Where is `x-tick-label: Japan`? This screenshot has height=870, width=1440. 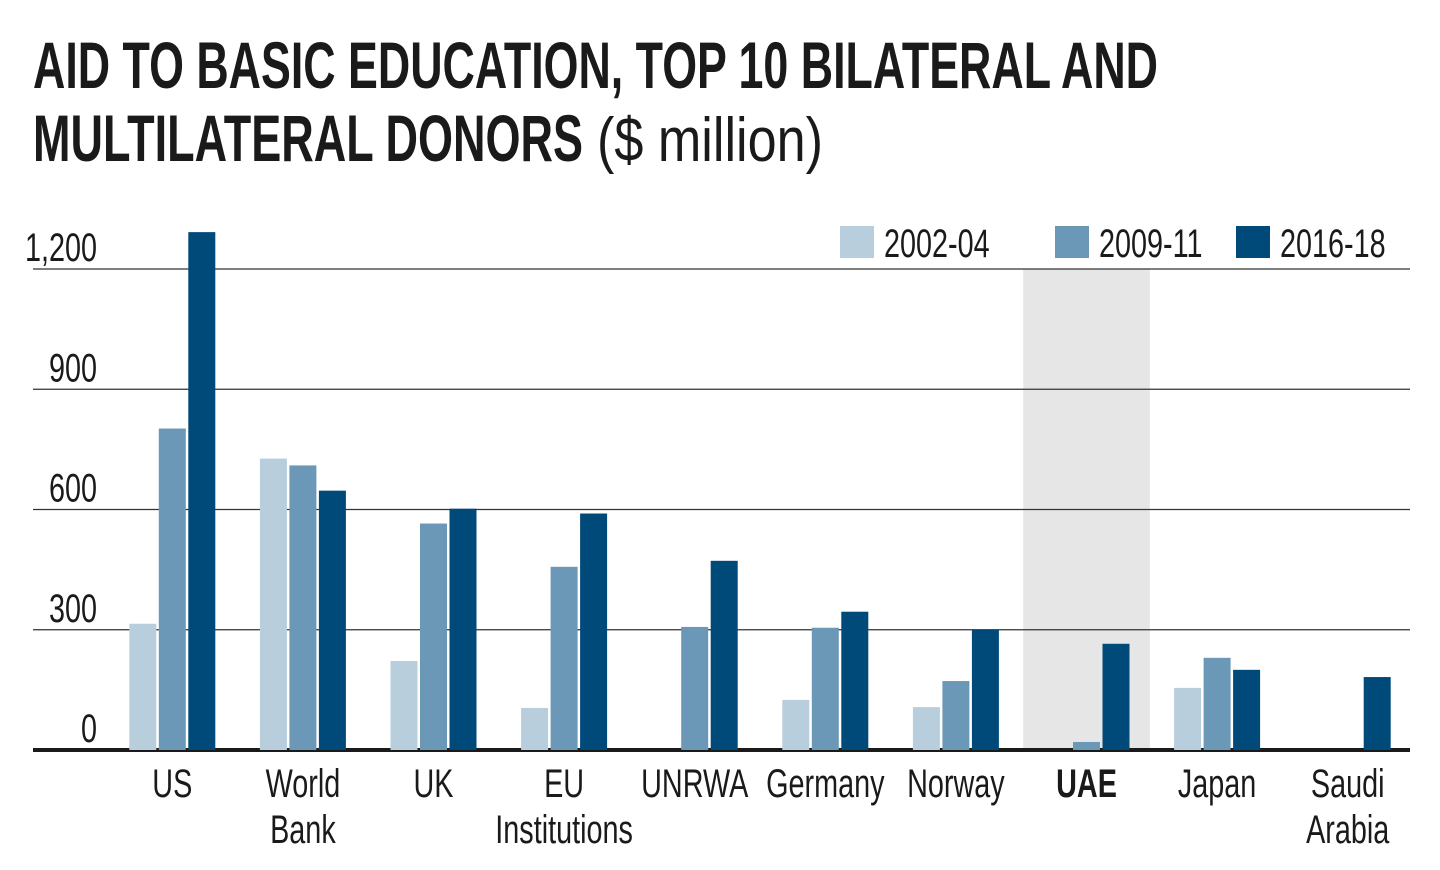
x-tick-label: Japan is located at coordinates (1217, 783).